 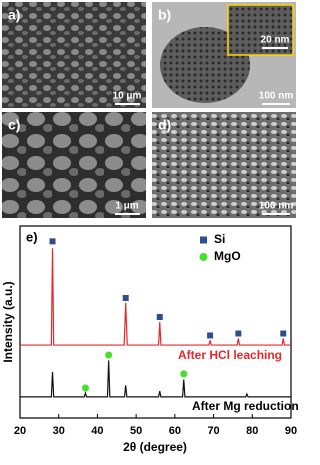 I want to click on x-axis-label: 2θ (degree), so click(x=155, y=447).